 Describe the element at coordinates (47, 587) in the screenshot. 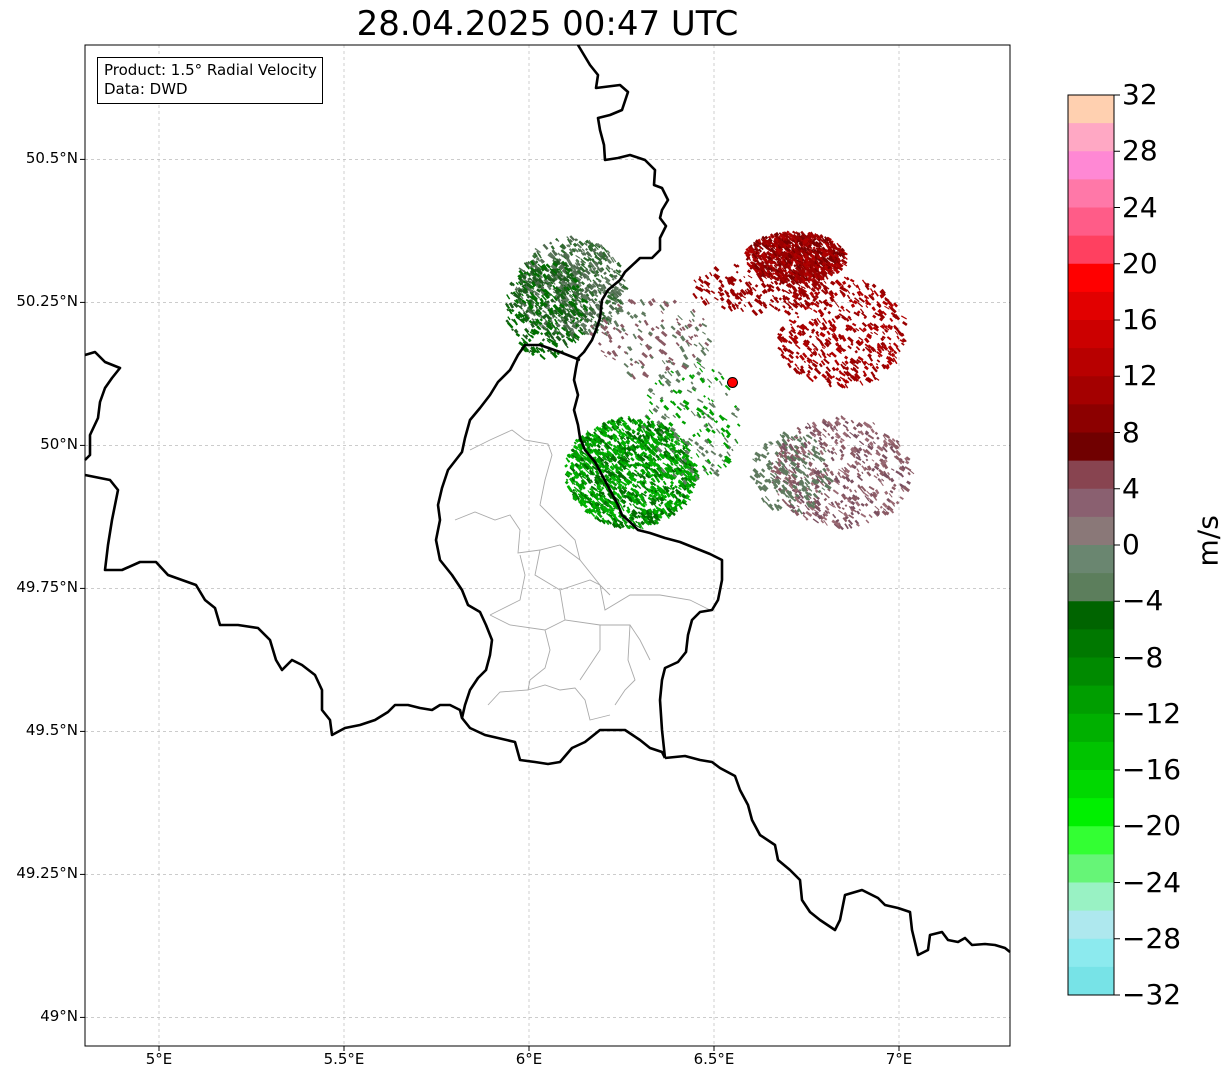

I see `lat-label: 49.75°N` at that location.